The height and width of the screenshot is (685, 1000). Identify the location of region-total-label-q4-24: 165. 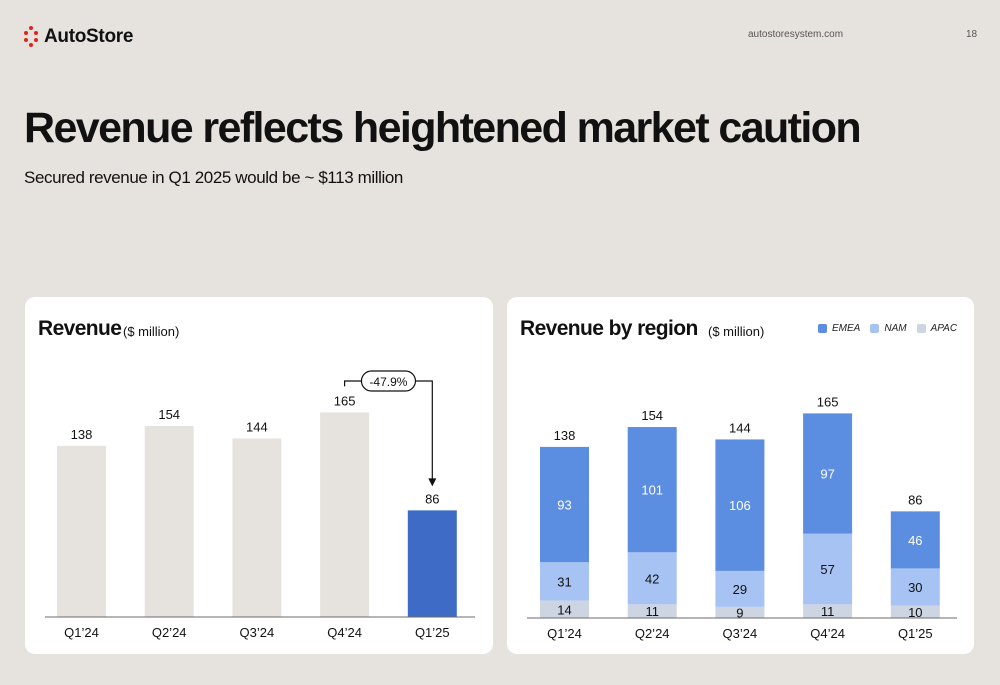
(828, 401).